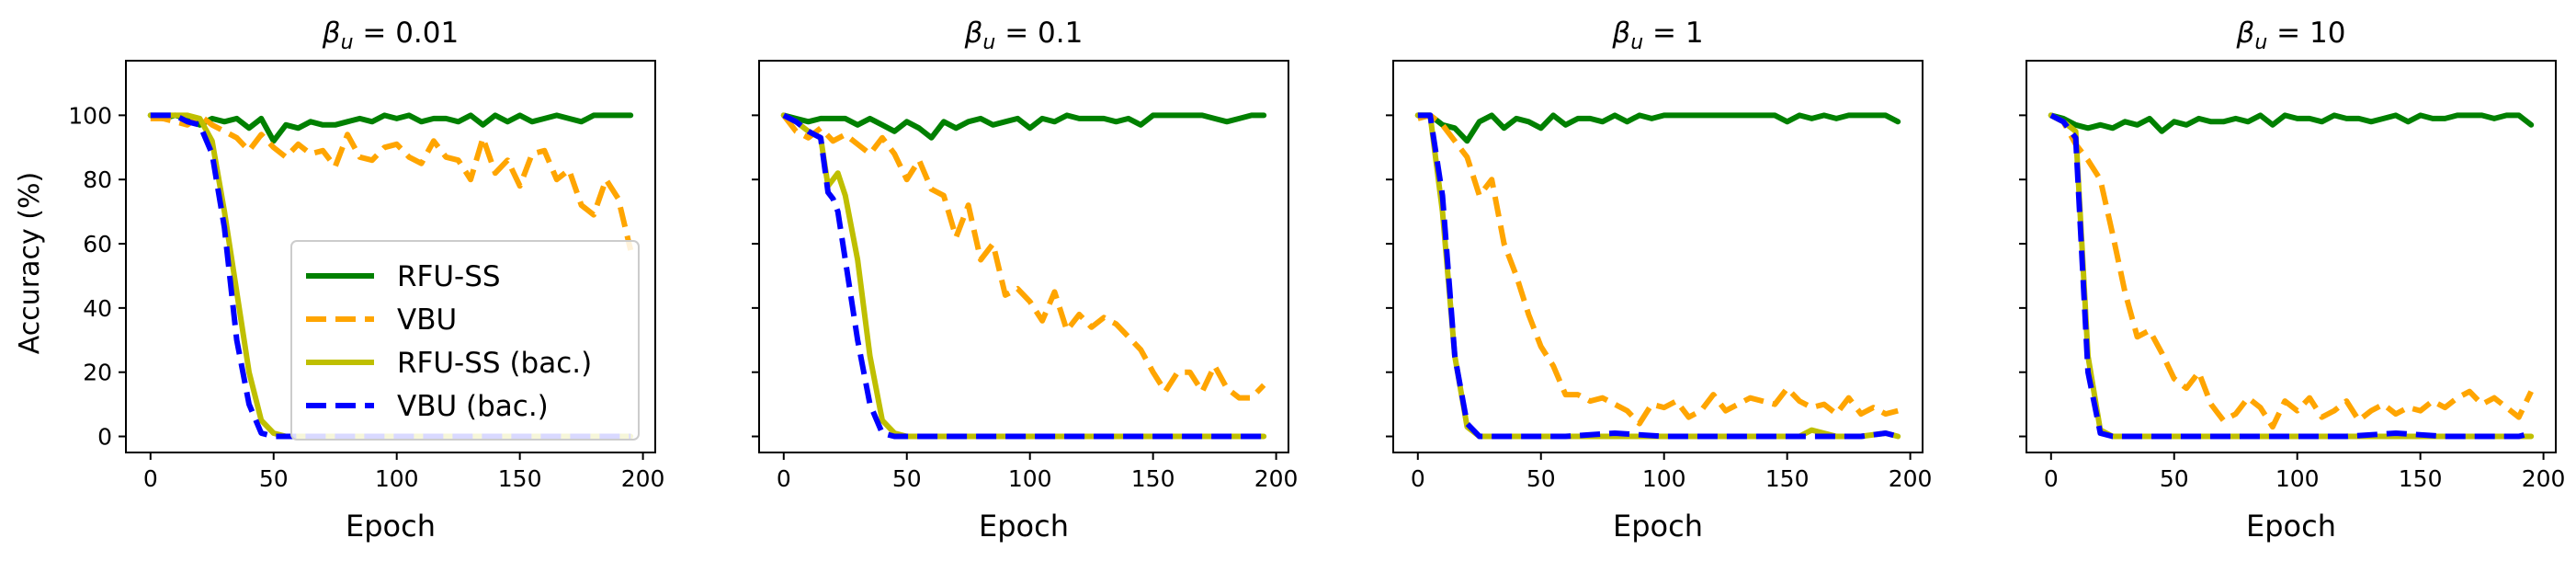  I want to click on y-tick-label: 100, so click(90, 115).